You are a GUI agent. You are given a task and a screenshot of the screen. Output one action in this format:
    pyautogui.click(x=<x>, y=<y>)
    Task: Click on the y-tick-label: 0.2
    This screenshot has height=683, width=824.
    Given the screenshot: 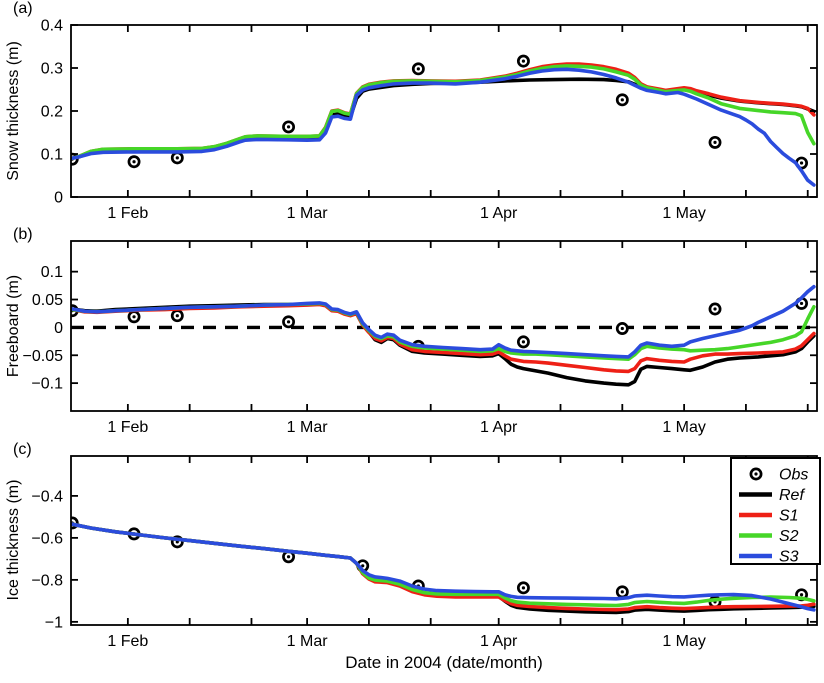 What is the action you would take?
    pyautogui.click(x=52, y=112)
    